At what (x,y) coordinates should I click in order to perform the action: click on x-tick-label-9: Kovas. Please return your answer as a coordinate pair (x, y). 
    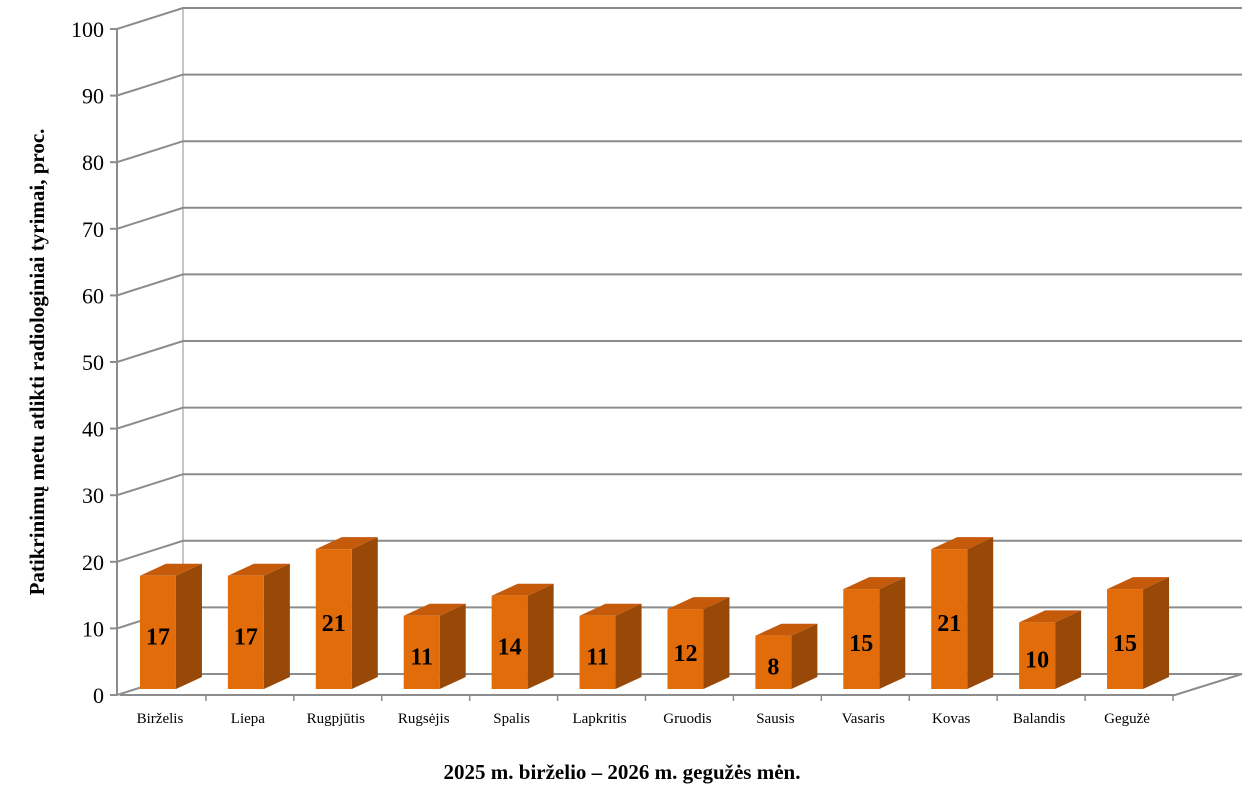
    Looking at the image, I should click on (951, 719).